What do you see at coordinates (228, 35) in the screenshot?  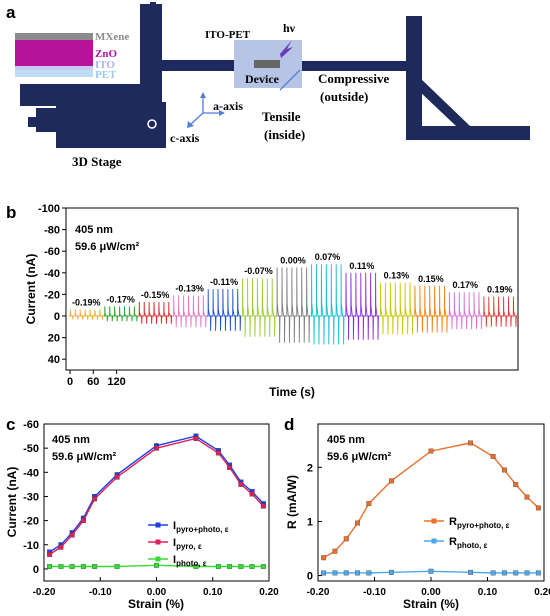 I see `ito-pet-label: ITO-PET` at bounding box center [228, 35].